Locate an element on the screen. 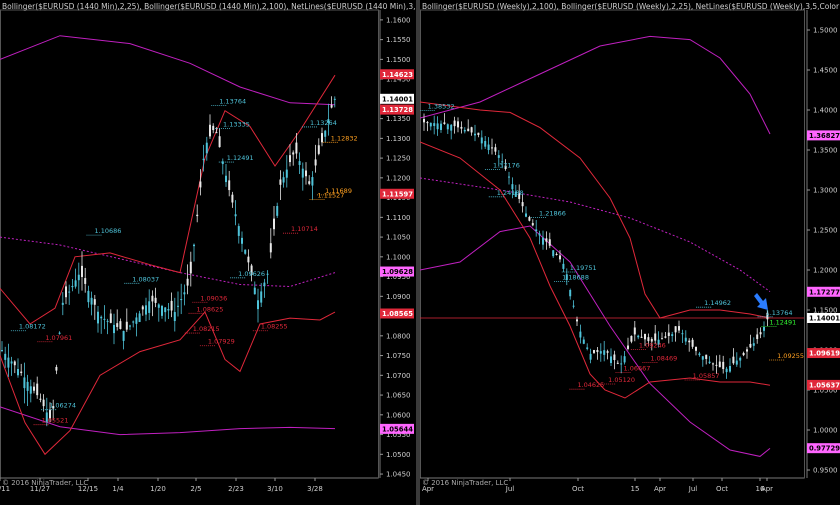 The image size is (840, 505). netline-label: 1.09255 is located at coordinates (790, 356).